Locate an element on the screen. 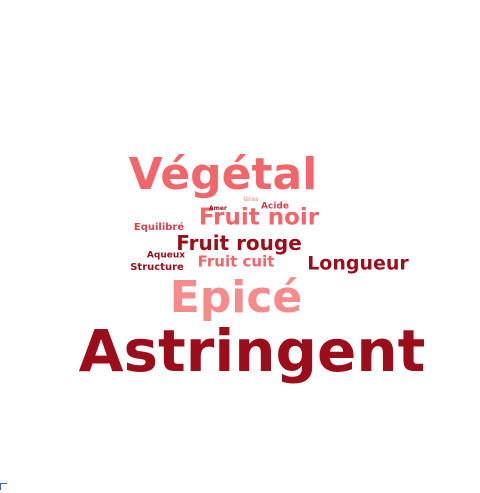 This screenshot has width=480, height=493. word-acide: Acide is located at coordinates (275, 206).